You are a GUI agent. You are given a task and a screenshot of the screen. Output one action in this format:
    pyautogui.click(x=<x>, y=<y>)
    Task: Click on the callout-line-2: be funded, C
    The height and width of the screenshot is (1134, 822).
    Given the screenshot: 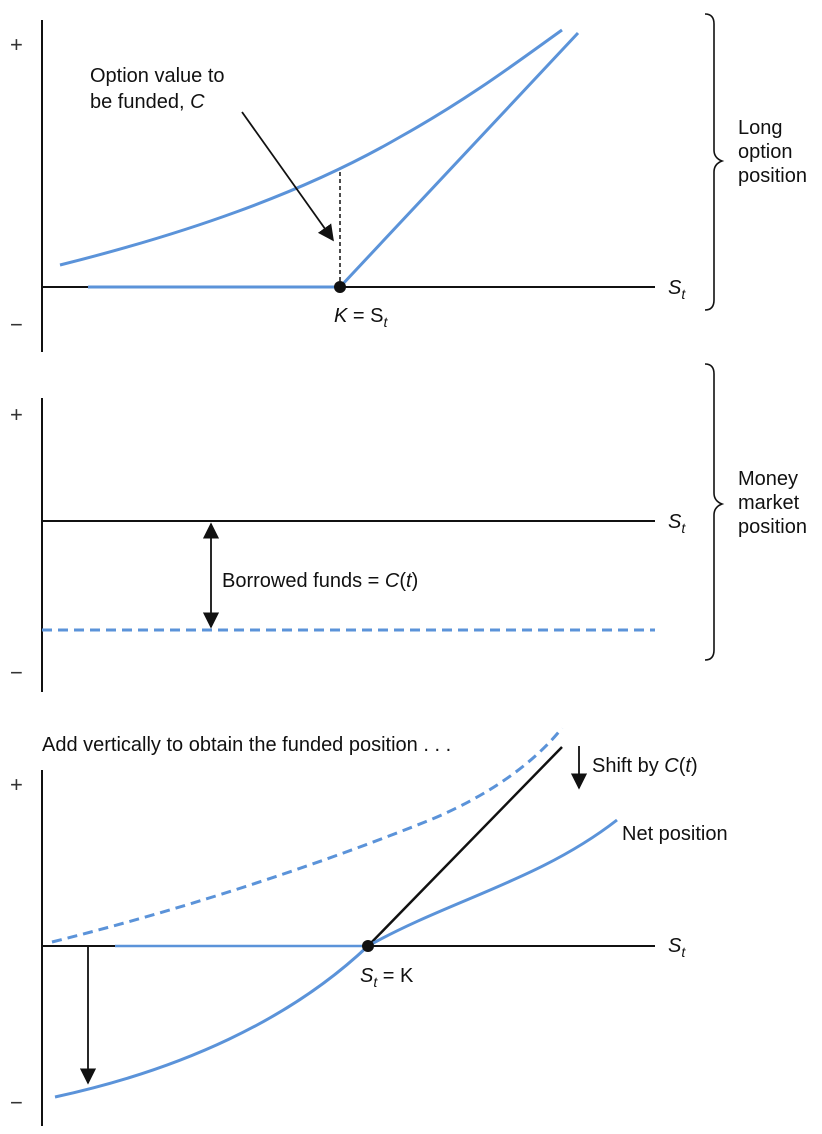 What is the action you would take?
    pyautogui.click(x=147, y=102)
    